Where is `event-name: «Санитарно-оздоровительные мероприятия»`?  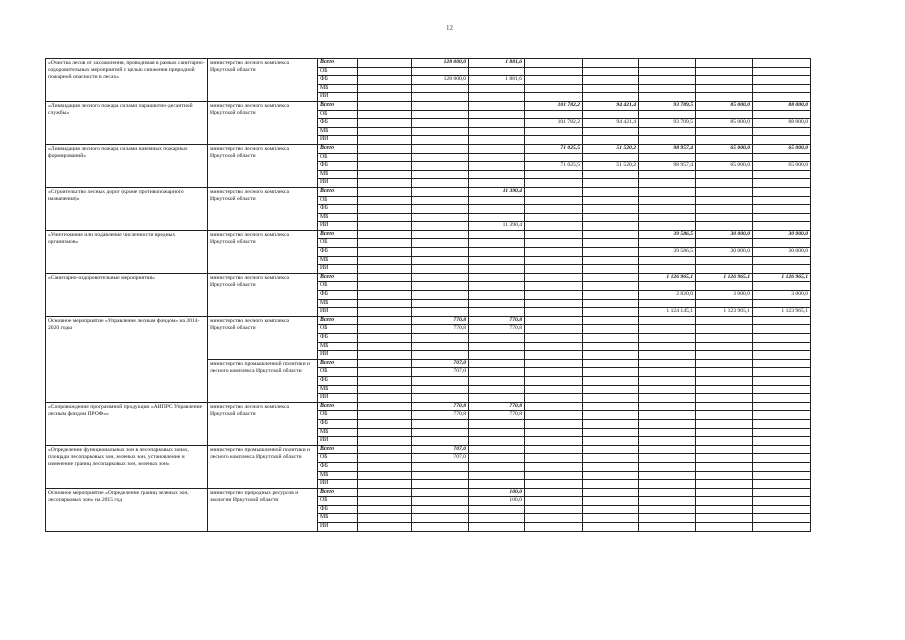
event-name: «Санитарно-оздоровительные мероприятия» is located at coordinates (126, 294).